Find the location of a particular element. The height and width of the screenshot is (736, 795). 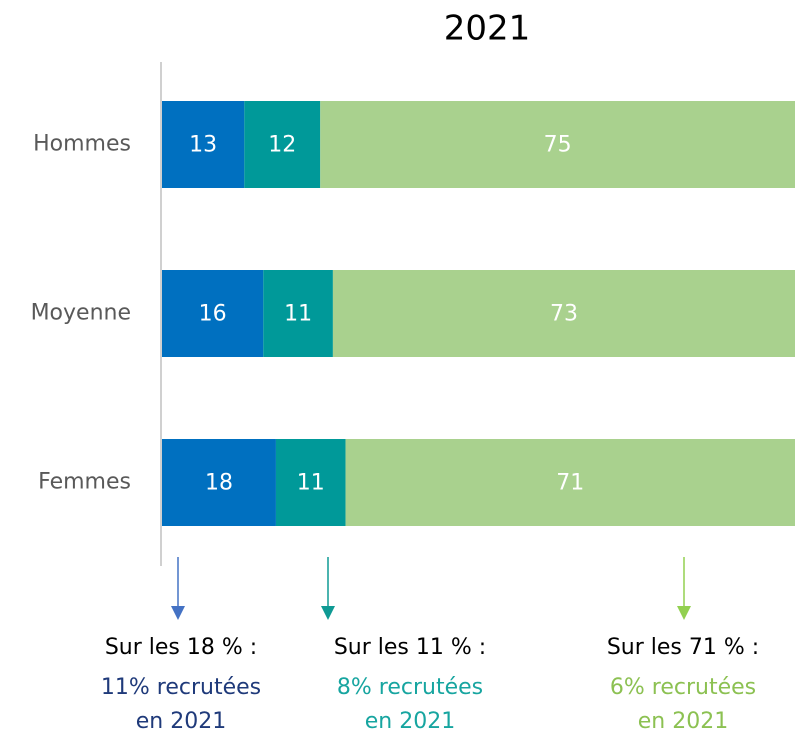

data-label: 18 is located at coordinates (219, 483).